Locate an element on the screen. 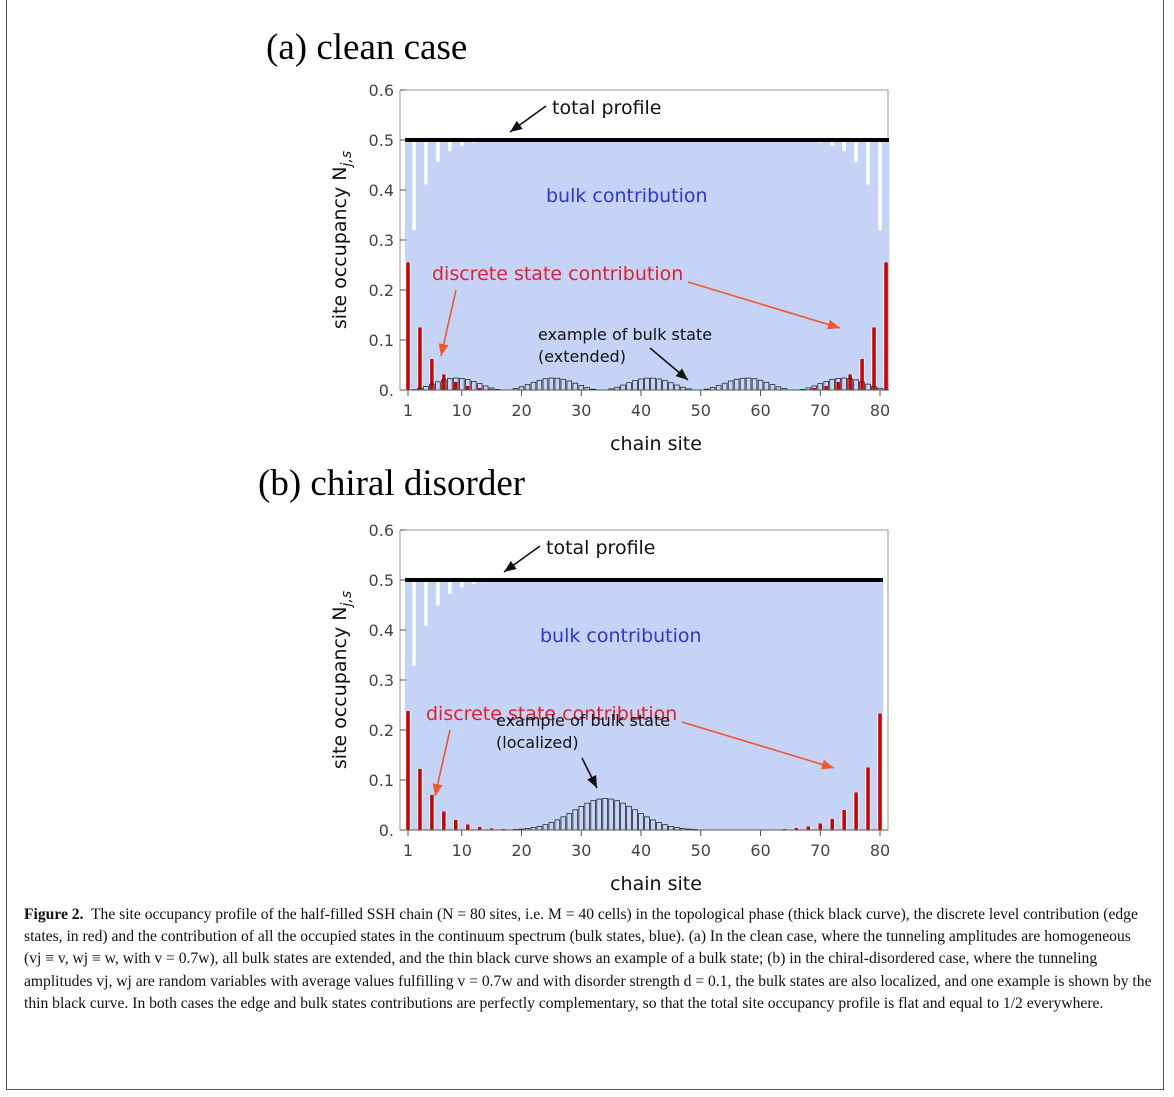 Image resolution: width=1174 pixels, height=1097 pixels. y-axis-label-sub: j,s is located at coordinates (347, 600).